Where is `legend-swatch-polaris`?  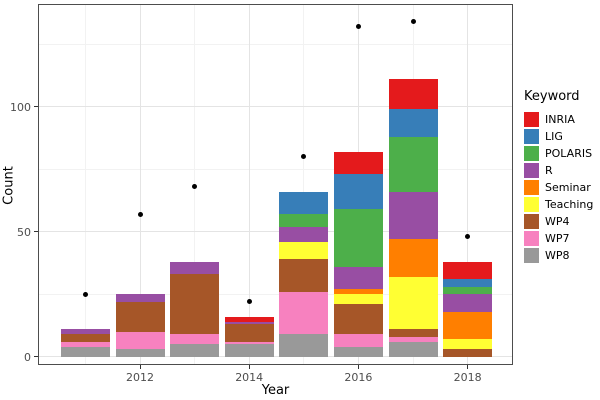 legend-swatch-polaris is located at coordinates (531, 153).